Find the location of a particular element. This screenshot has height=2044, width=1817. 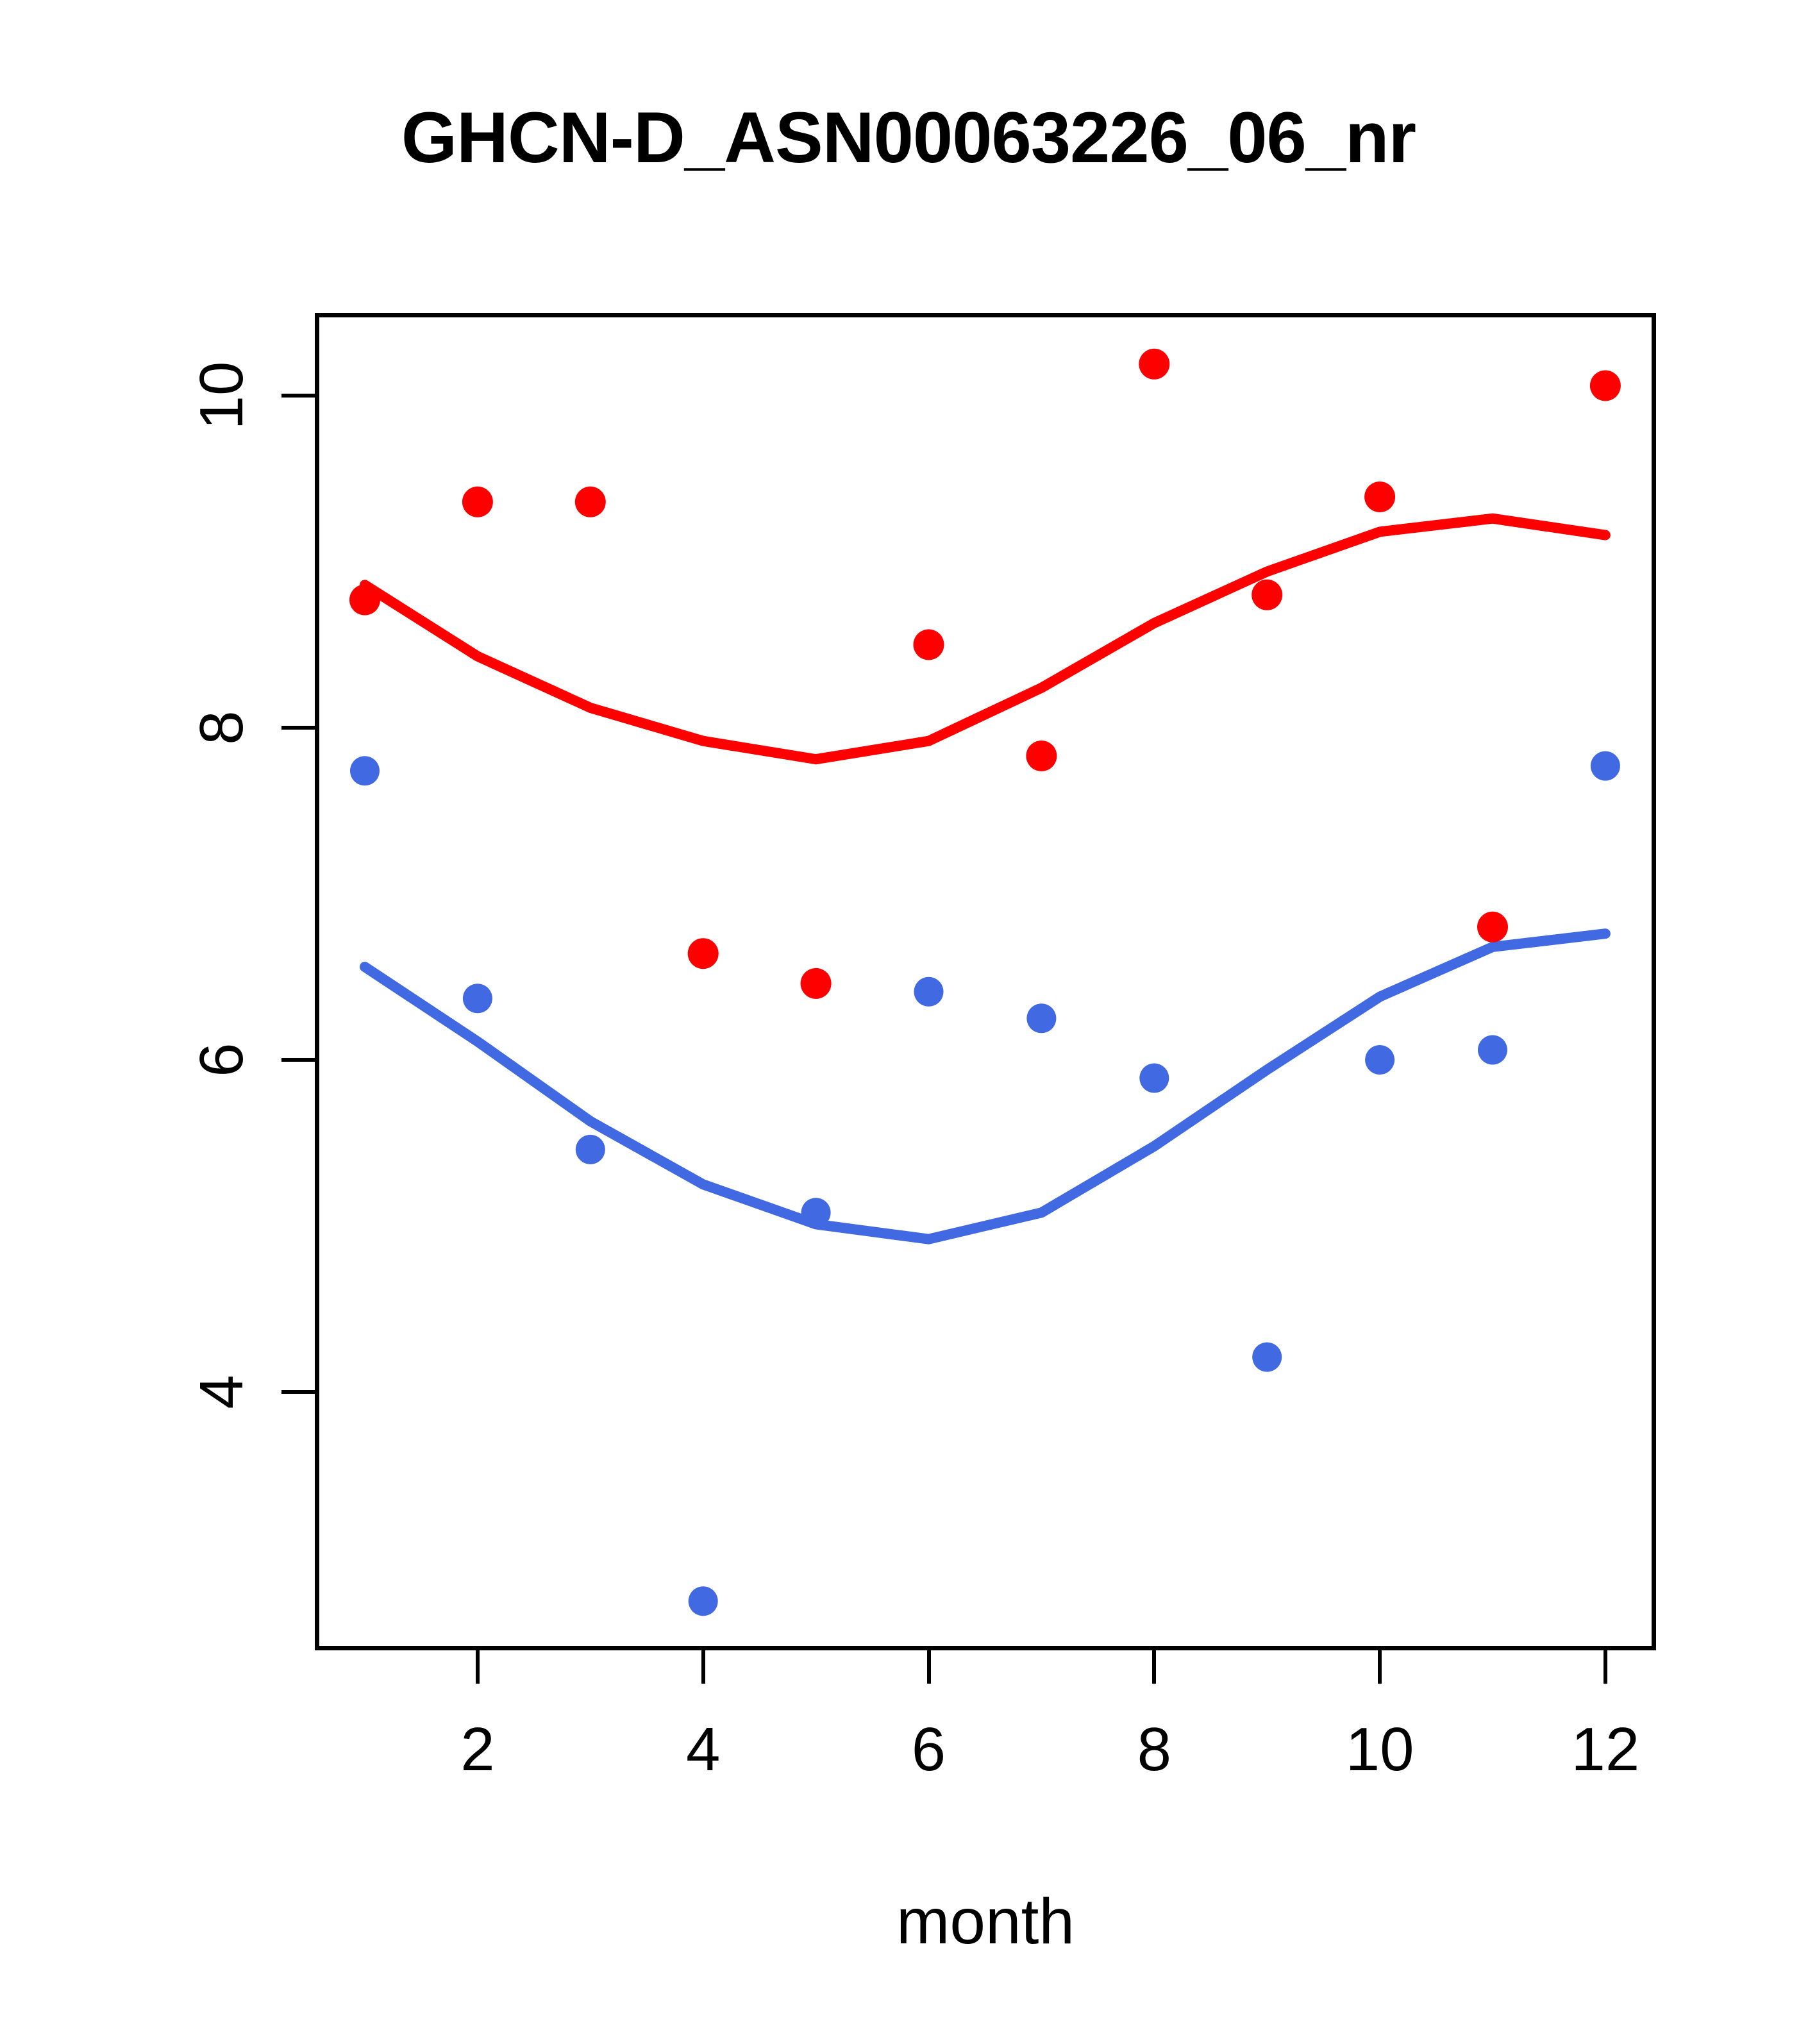

y-axis-tick-label: 4 is located at coordinates (221, 1392).